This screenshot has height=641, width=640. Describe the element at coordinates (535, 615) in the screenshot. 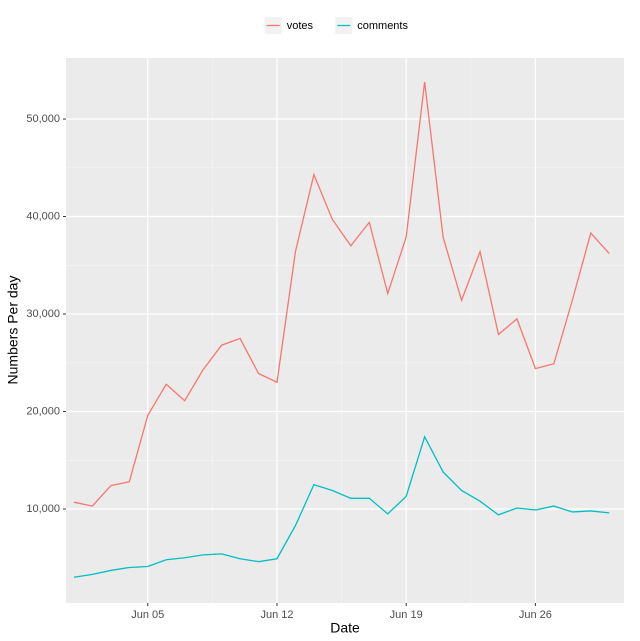

I see `x-tick-label: Jun 26` at that location.